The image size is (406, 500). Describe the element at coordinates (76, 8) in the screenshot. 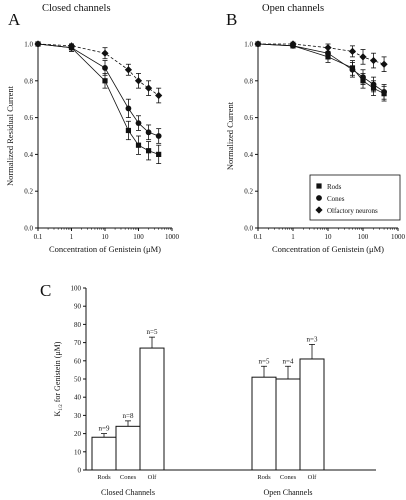

I see `panel-a-title: Closed channels` at that location.